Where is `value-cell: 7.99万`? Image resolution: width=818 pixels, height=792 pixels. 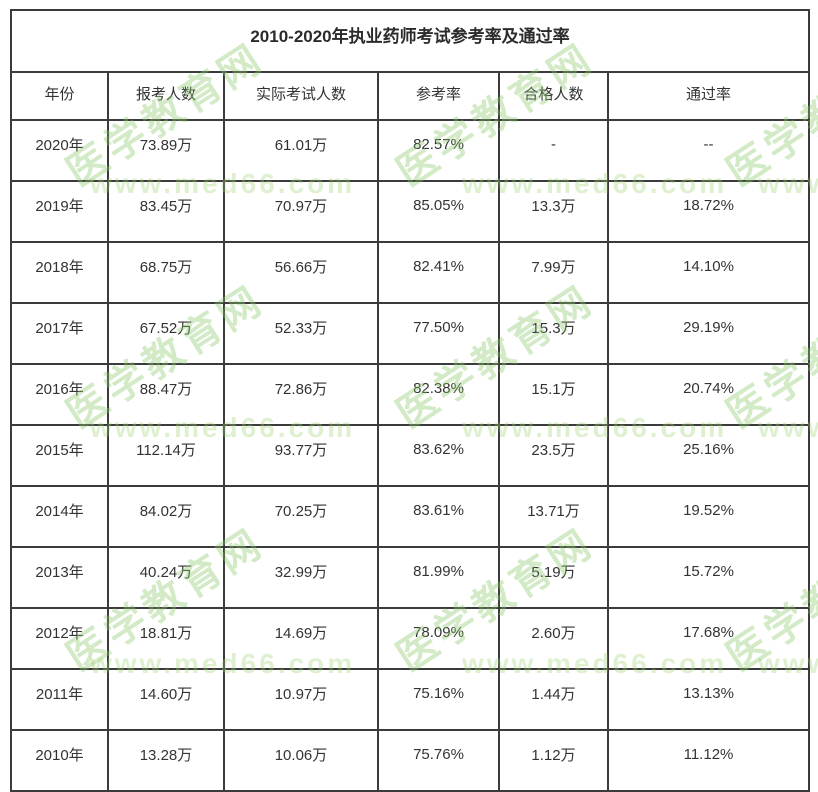
value-cell: 7.99万 is located at coordinates (553, 272).